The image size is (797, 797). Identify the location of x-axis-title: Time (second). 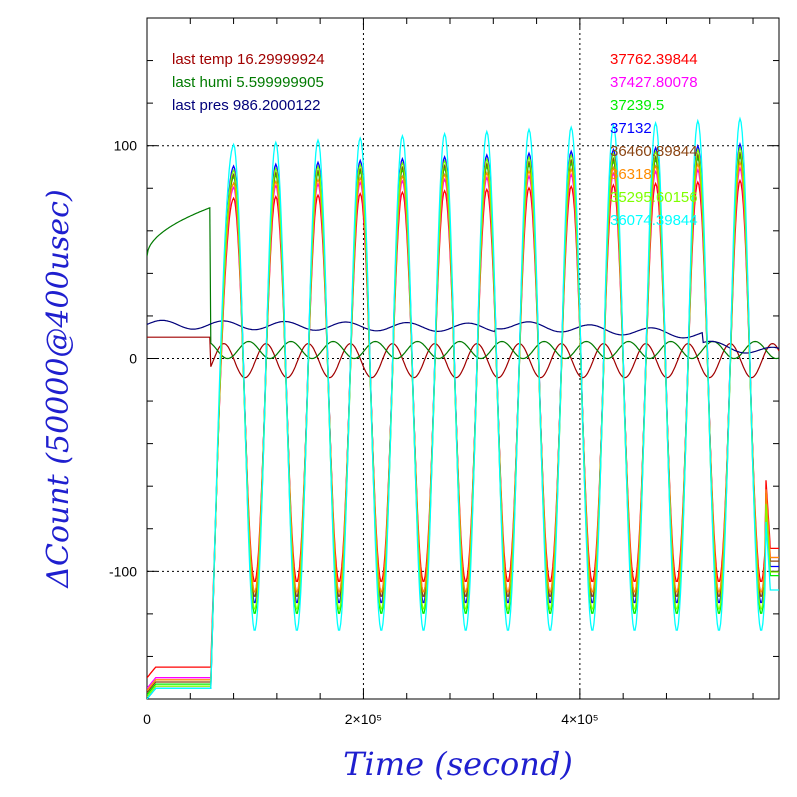
(458, 764).